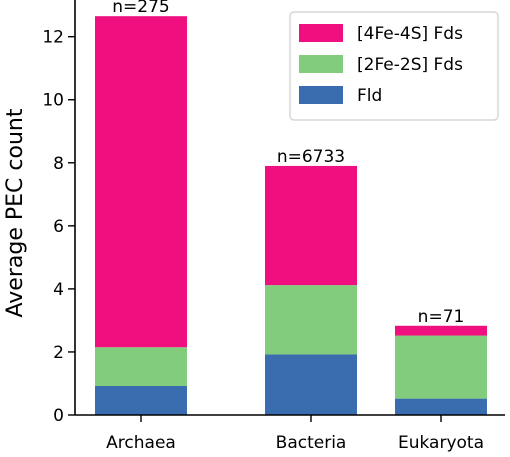 The height and width of the screenshot is (457, 510). What do you see at coordinates (311, 384) in the screenshot?
I see `bar-bacteria-fld` at bounding box center [311, 384].